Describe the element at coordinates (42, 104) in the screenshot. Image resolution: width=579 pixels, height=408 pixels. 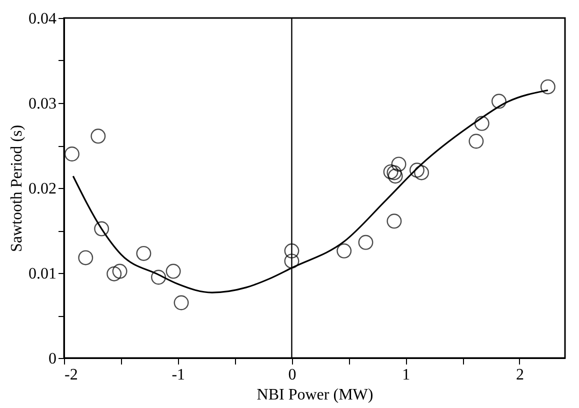
I see `y-tick-label: 0.03` at that location.